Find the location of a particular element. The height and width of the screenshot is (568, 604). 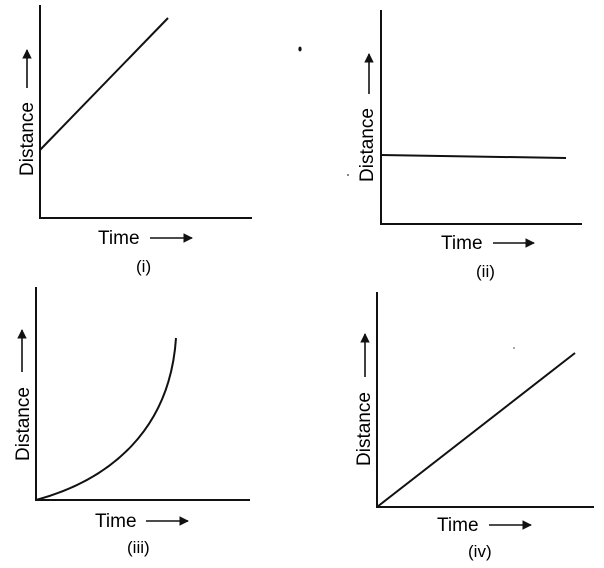

x-axis-label-iii: Time is located at coordinates (142, 521).